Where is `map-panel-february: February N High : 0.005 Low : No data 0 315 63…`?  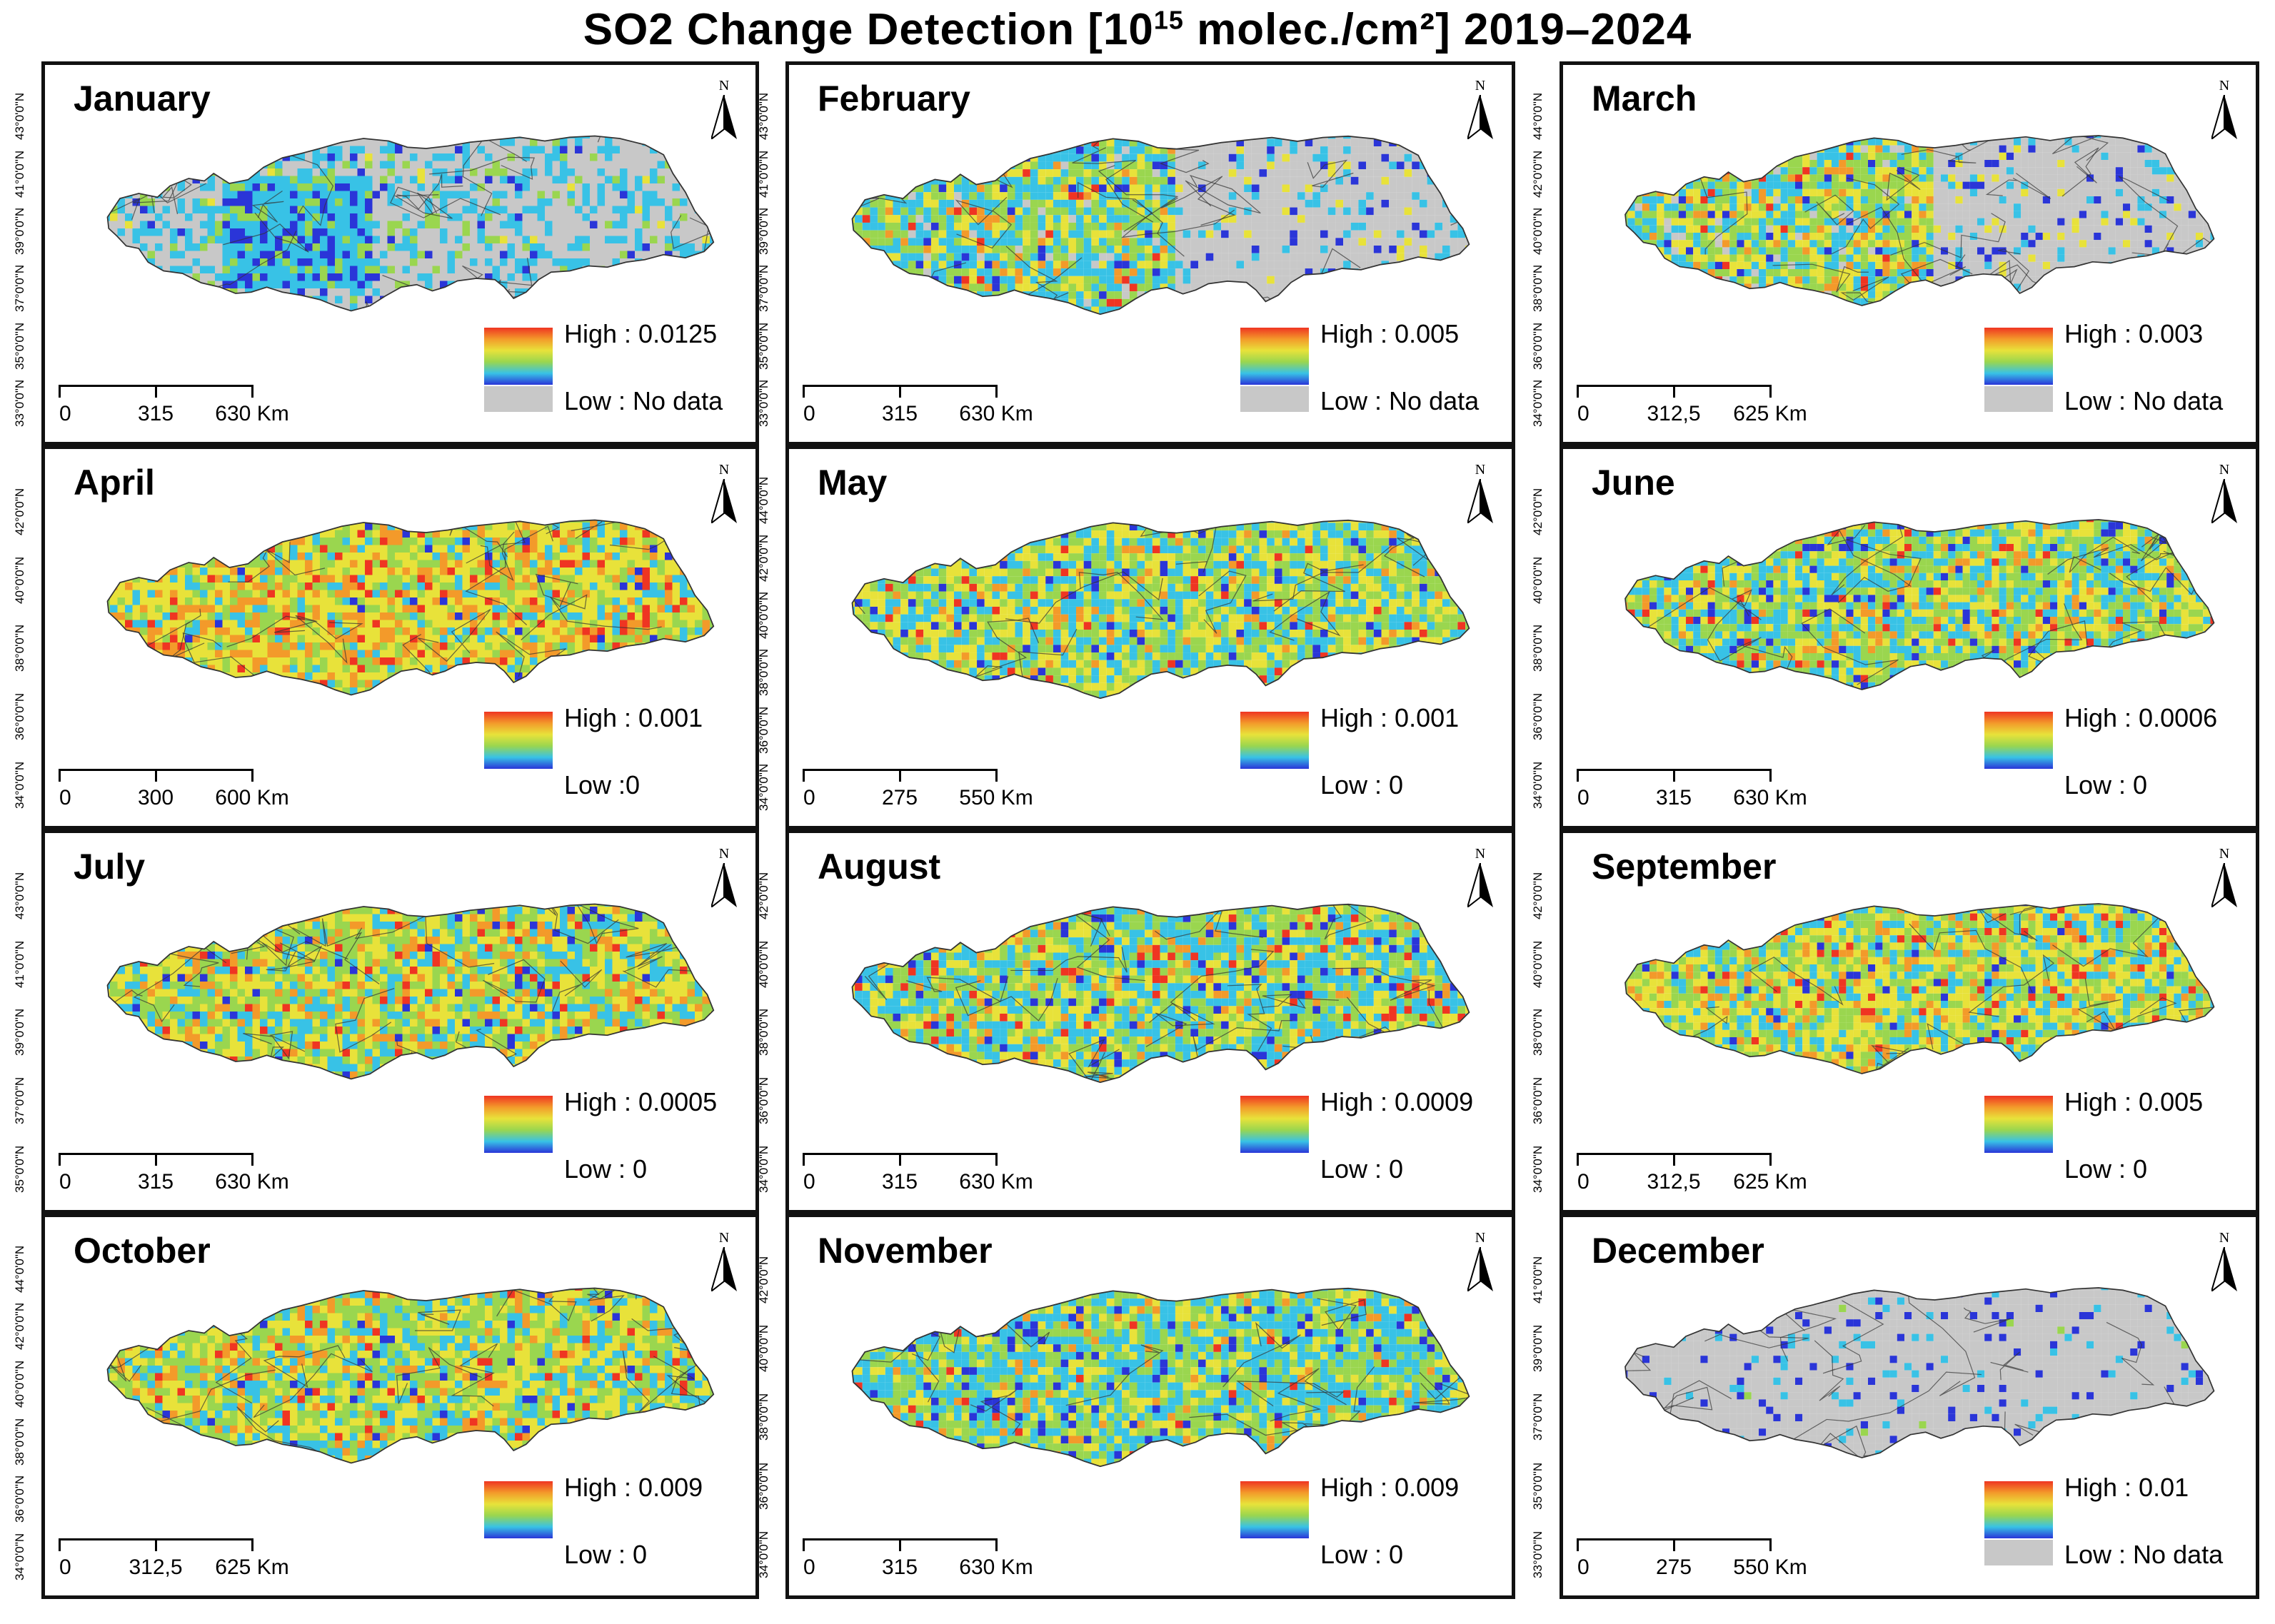
map-panel-february: February N High : 0.005 Low : No data 0 315 63… is located at coordinates (1150, 253).